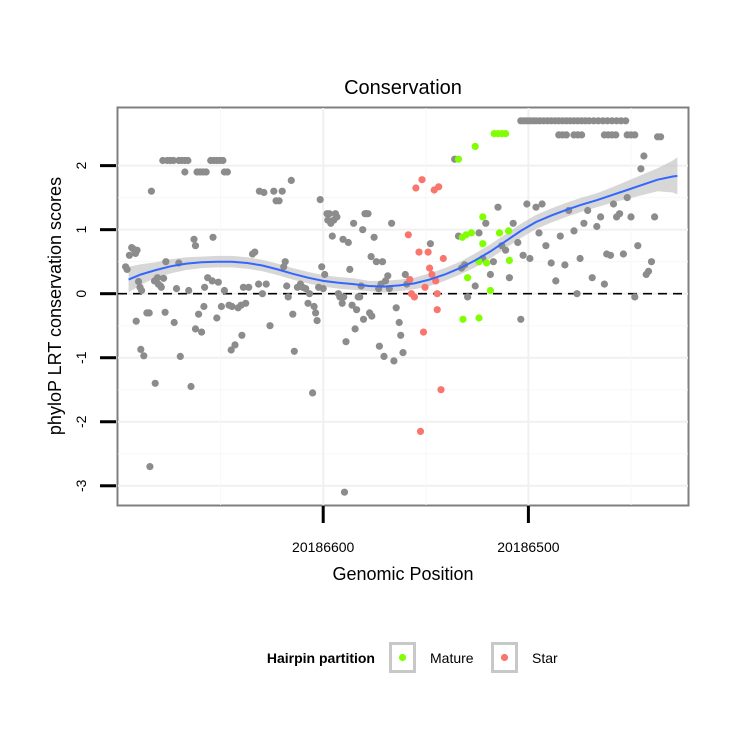 This screenshot has height=750, width=750. I want to click on y-tick-label: -2, so click(81, 421).